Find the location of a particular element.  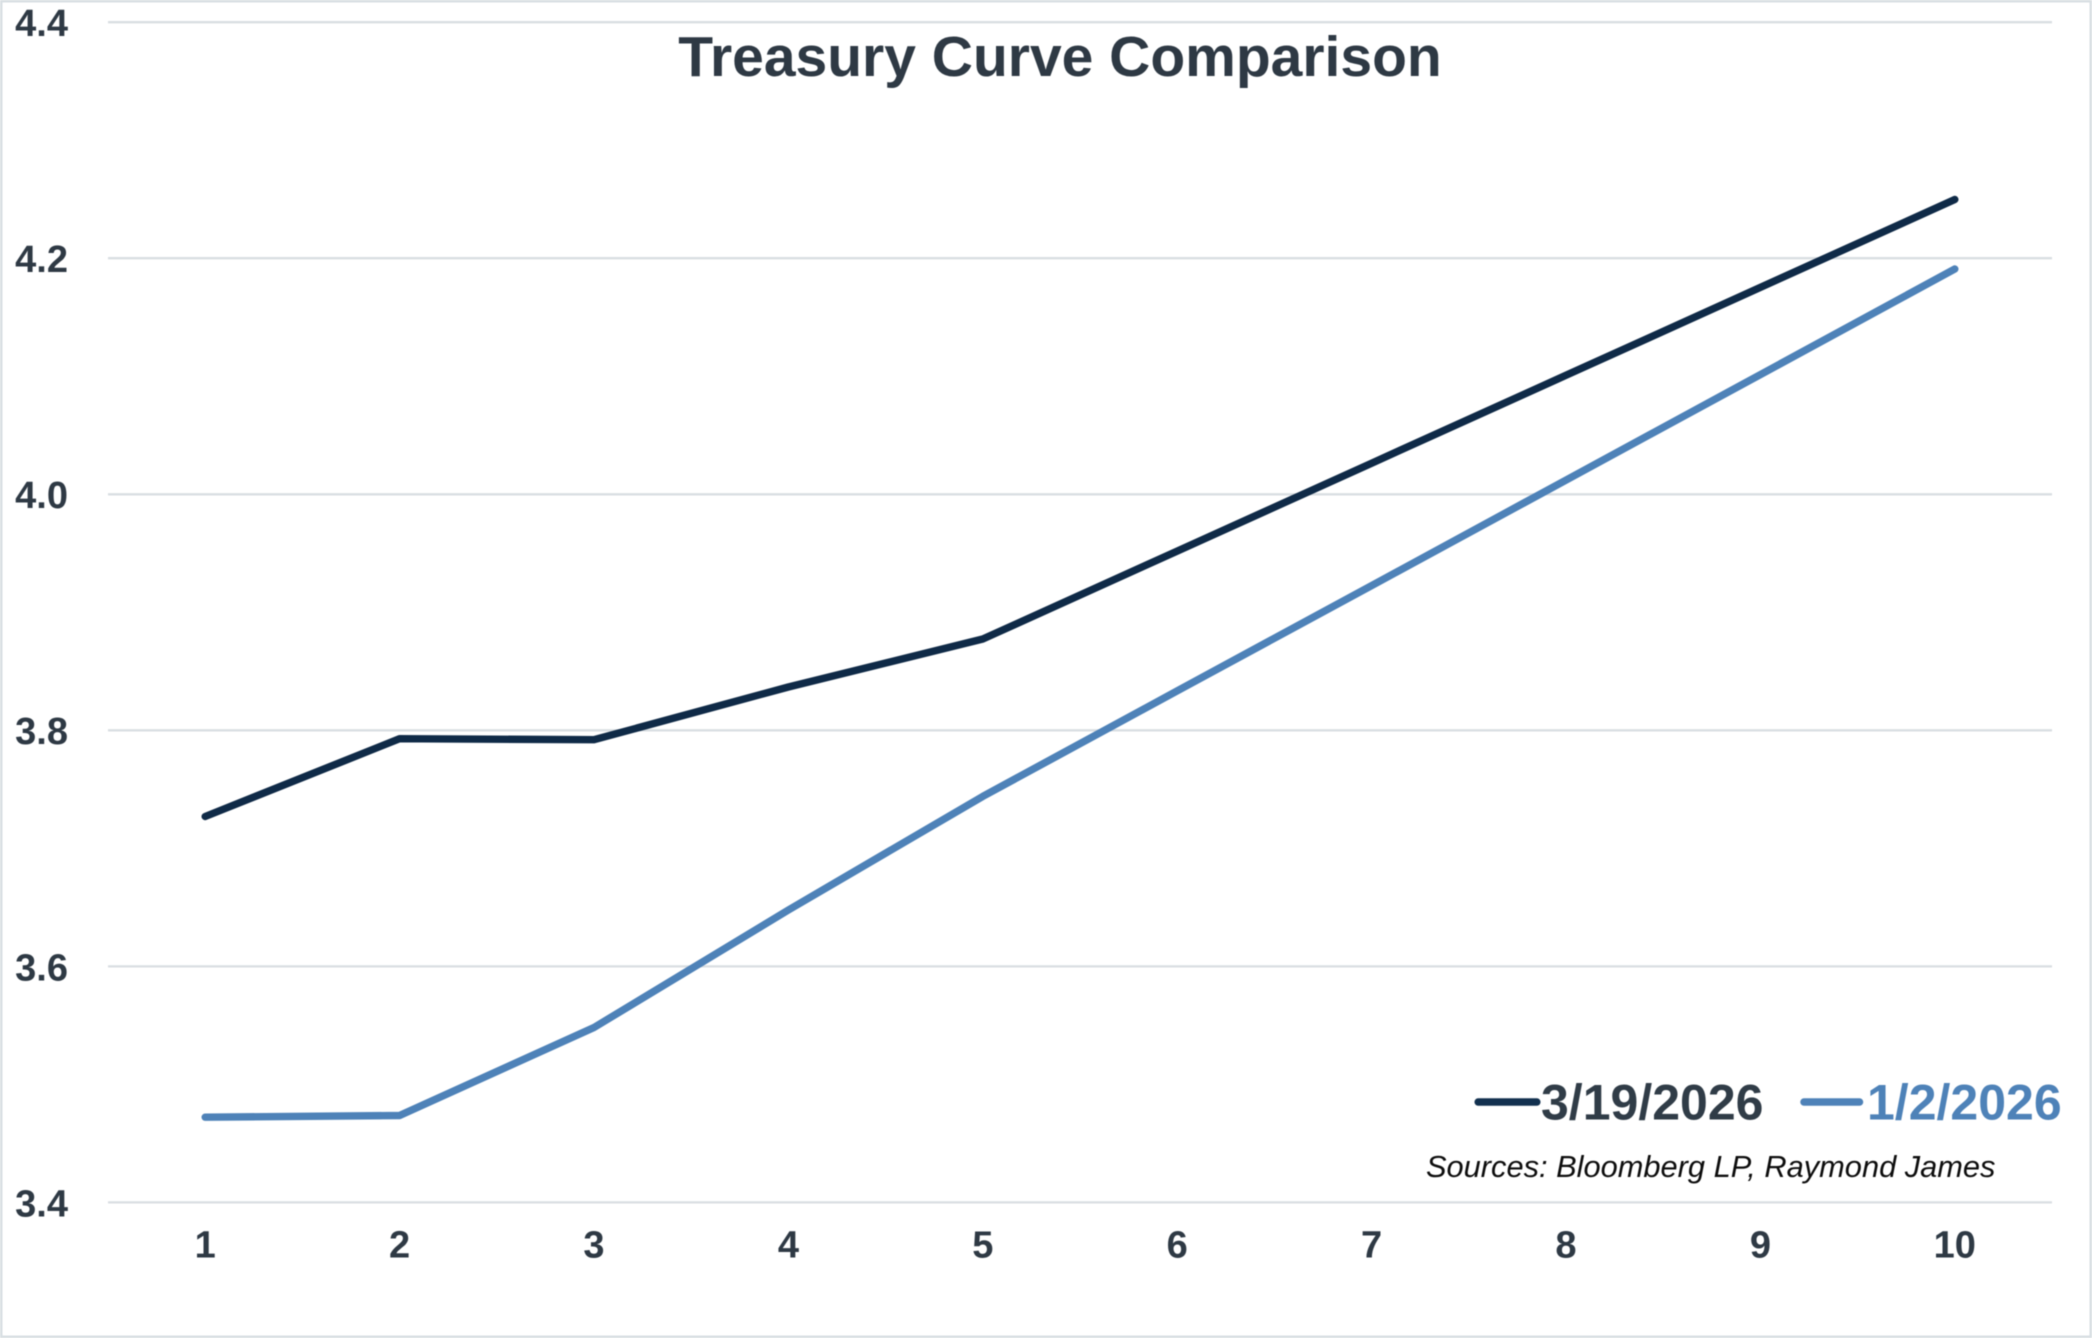

svg-text: 3/19/2026 is located at coordinates (1652, 1103).